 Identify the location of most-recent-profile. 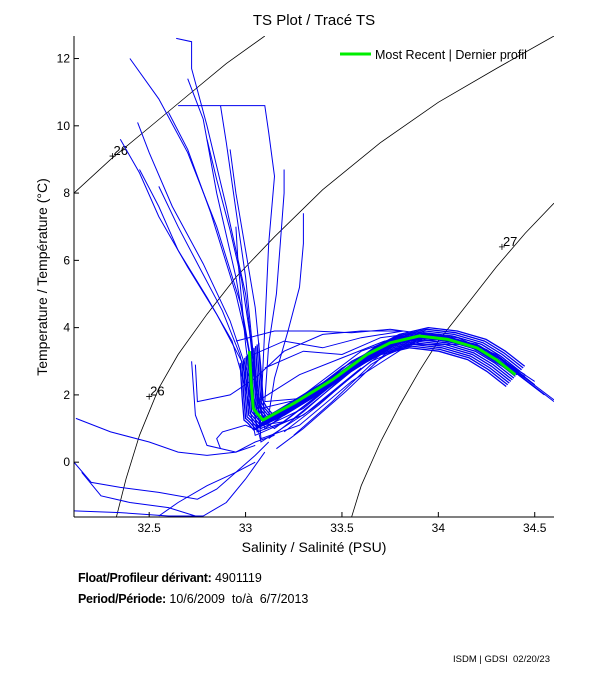
(382, 378).